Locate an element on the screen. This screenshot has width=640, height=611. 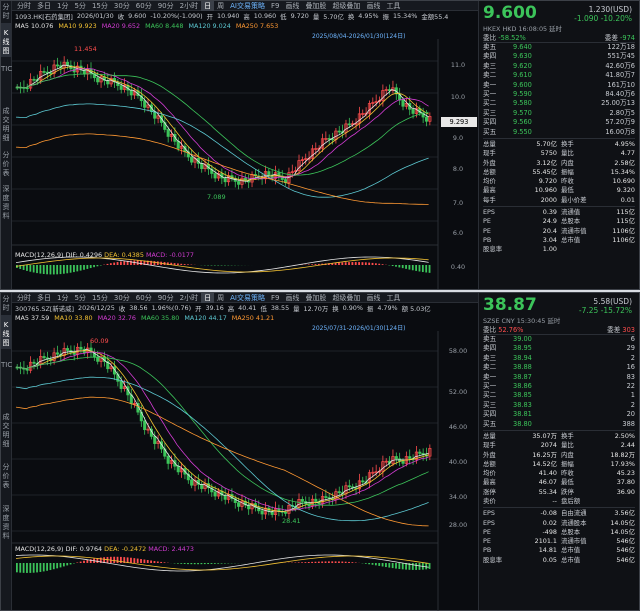
turnover-value: 0.90% is located at coordinates (352, 308).